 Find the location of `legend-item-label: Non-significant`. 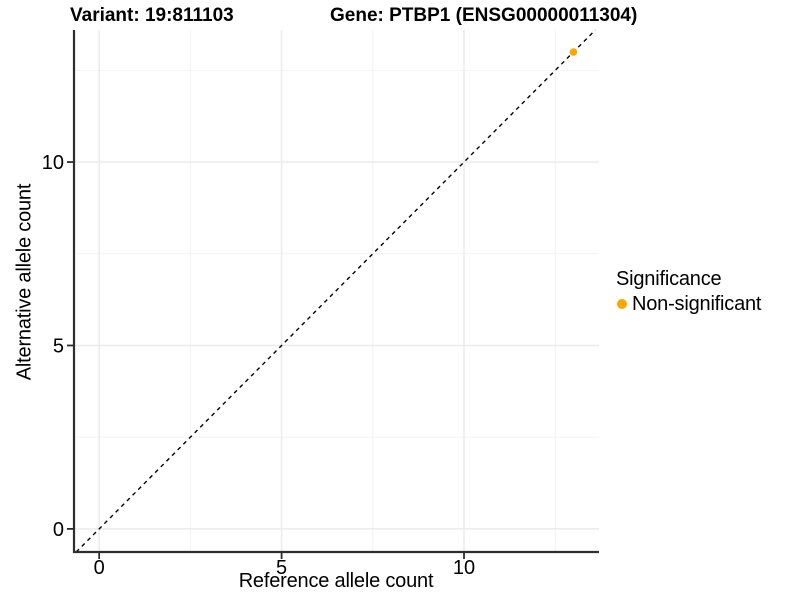

legend-item-label: Non-significant is located at coordinates (697, 304).